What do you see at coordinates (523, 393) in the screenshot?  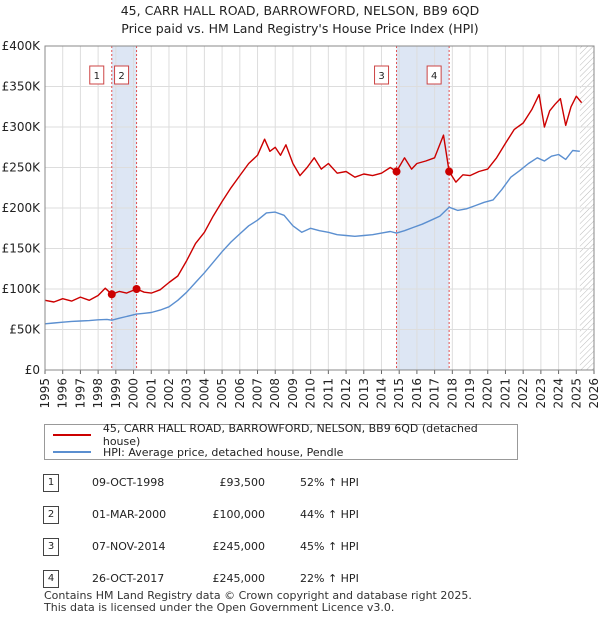 I see `x-tick-label: 2022` at bounding box center [523, 393].